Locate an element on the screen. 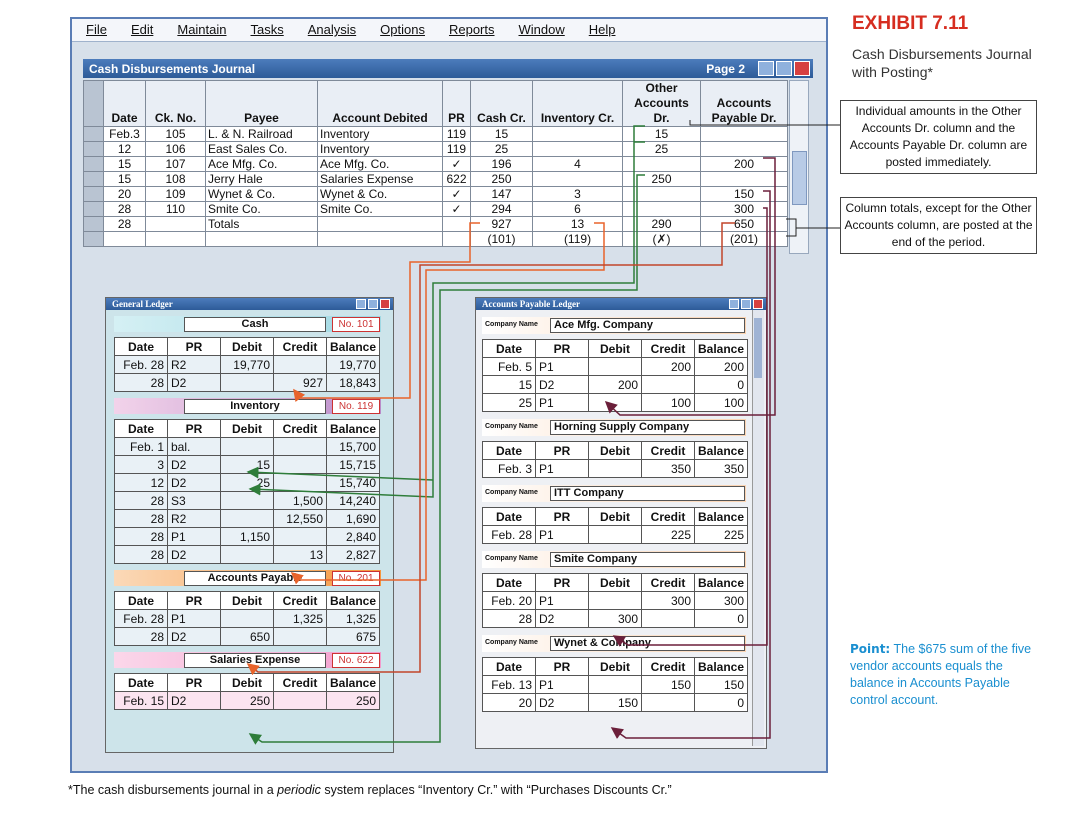  journal-cell: 108 is located at coordinates (175, 179).